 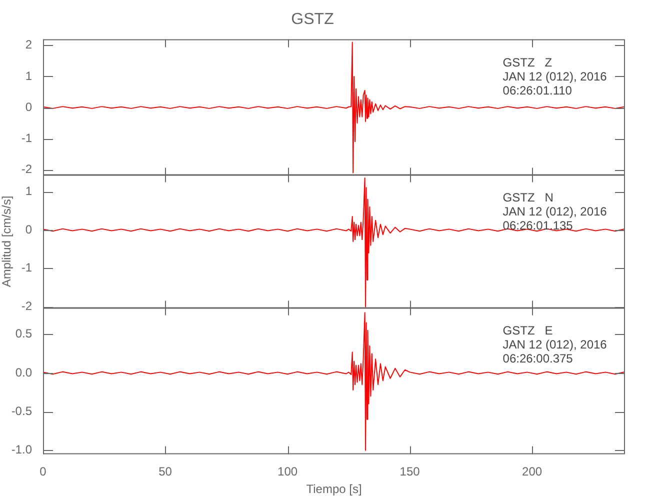 What do you see at coordinates (528, 197) in the screenshot?
I see `annotation: GSTZ N` at bounding box center [528, 197].